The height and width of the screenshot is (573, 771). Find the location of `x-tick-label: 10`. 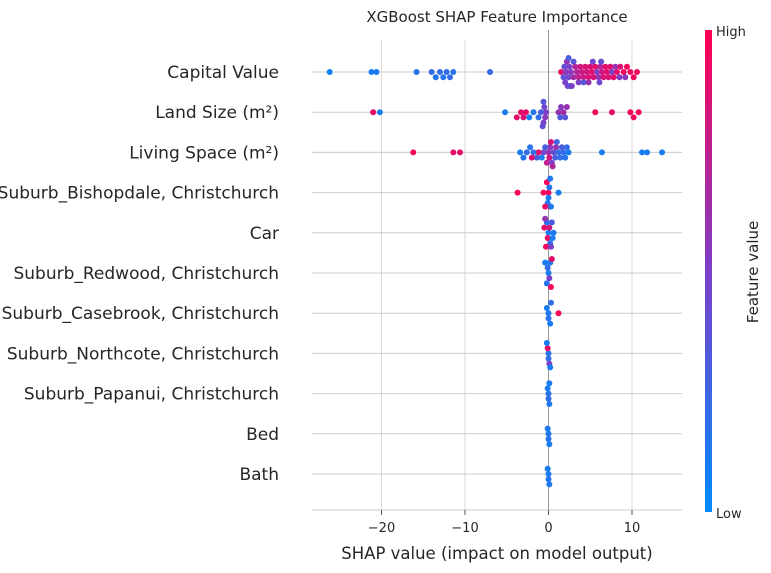

x-tick-label: 10 is located at coordinates (632, 528).